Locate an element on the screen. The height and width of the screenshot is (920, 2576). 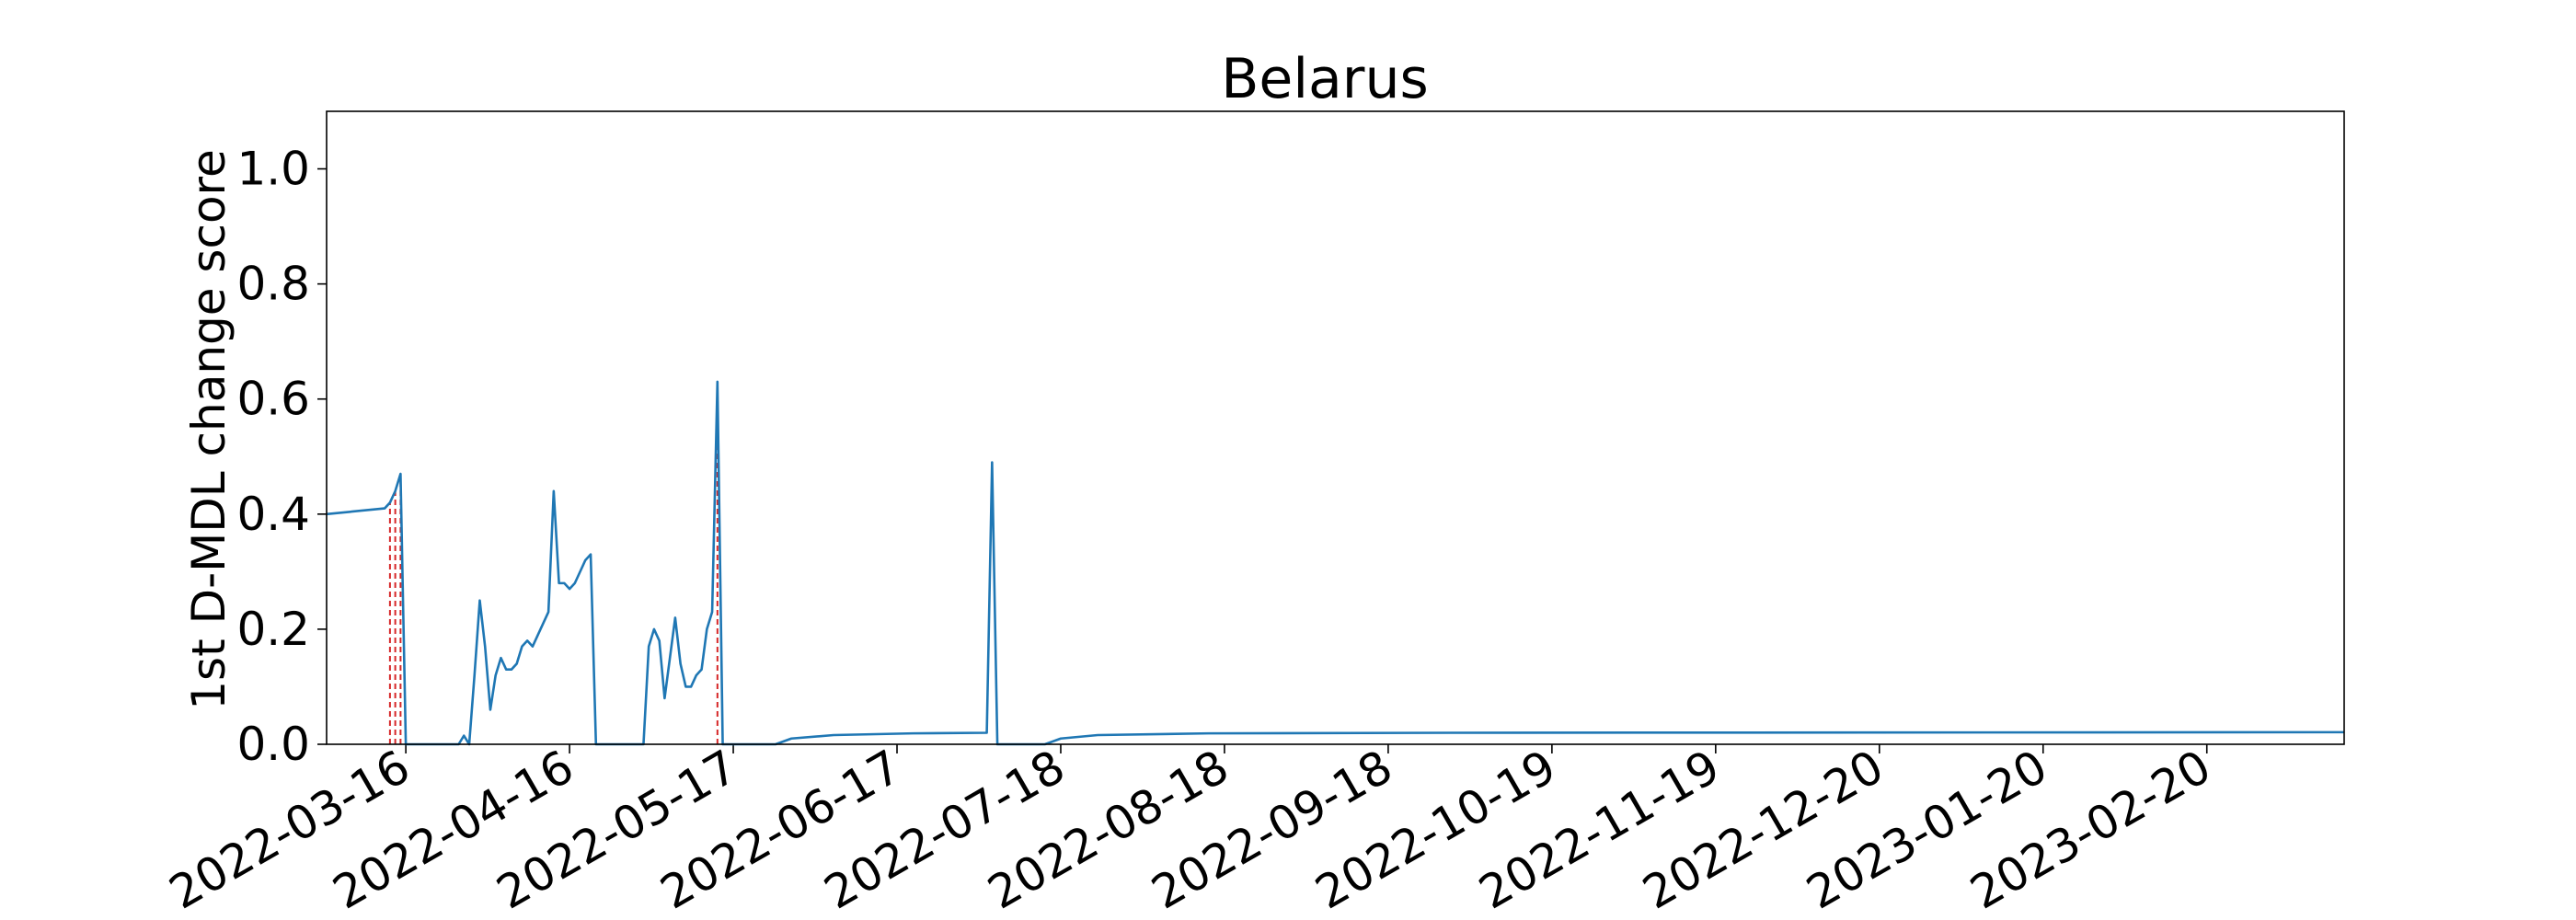
y-tick-label: 0.8 is located at coordinates (273, 284).